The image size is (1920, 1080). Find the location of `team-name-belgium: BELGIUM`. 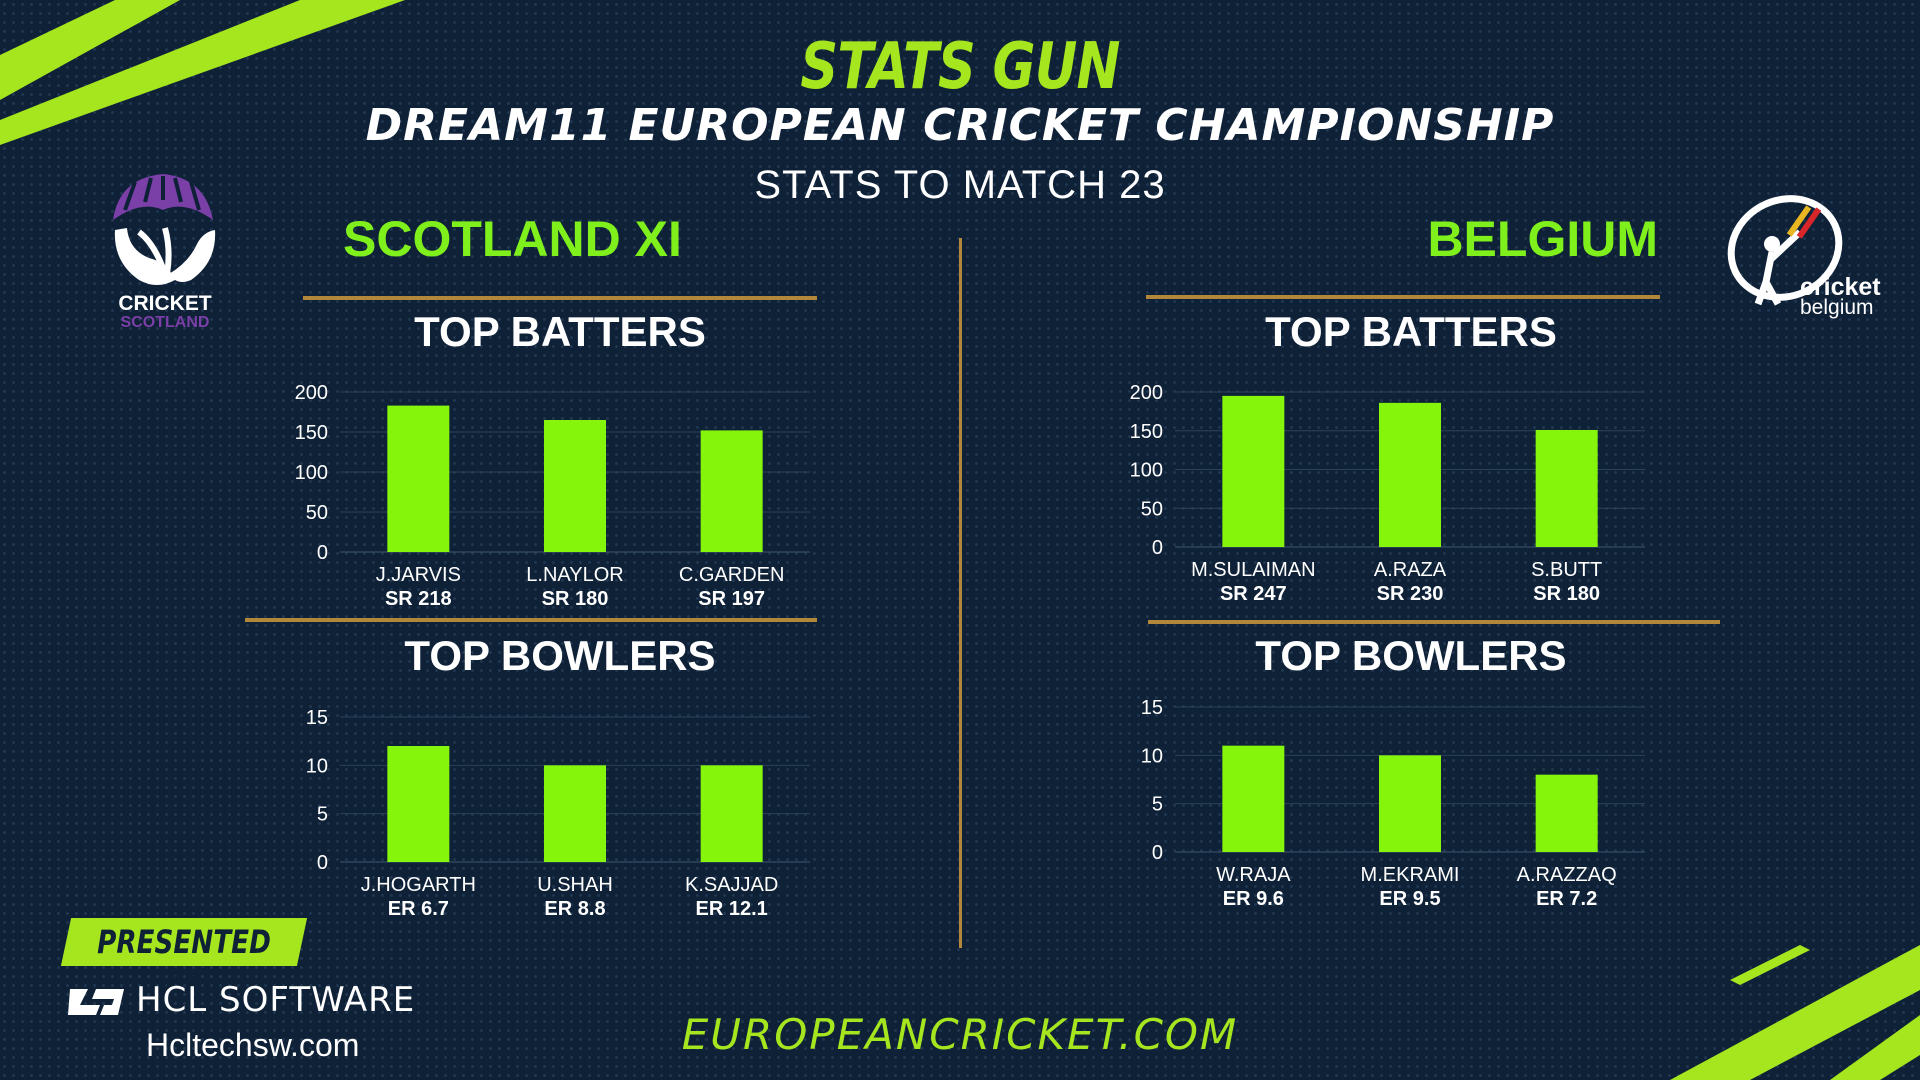

team-name-belgium: BELGIUM is located at coordinates (1542, 239).